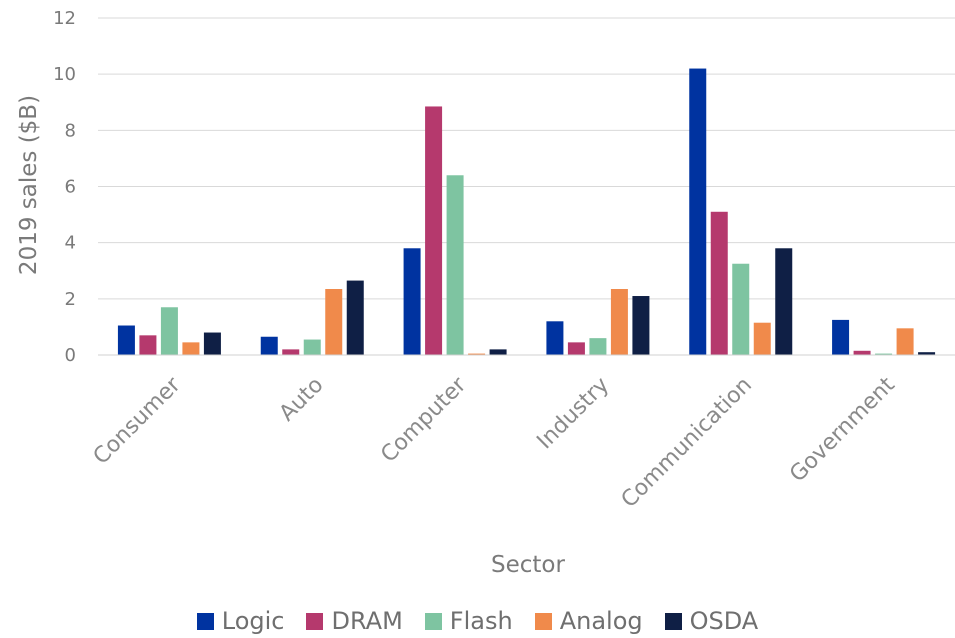 The image size is (955, 638). I want to click on bar-logic-industry, so click(555, 338).